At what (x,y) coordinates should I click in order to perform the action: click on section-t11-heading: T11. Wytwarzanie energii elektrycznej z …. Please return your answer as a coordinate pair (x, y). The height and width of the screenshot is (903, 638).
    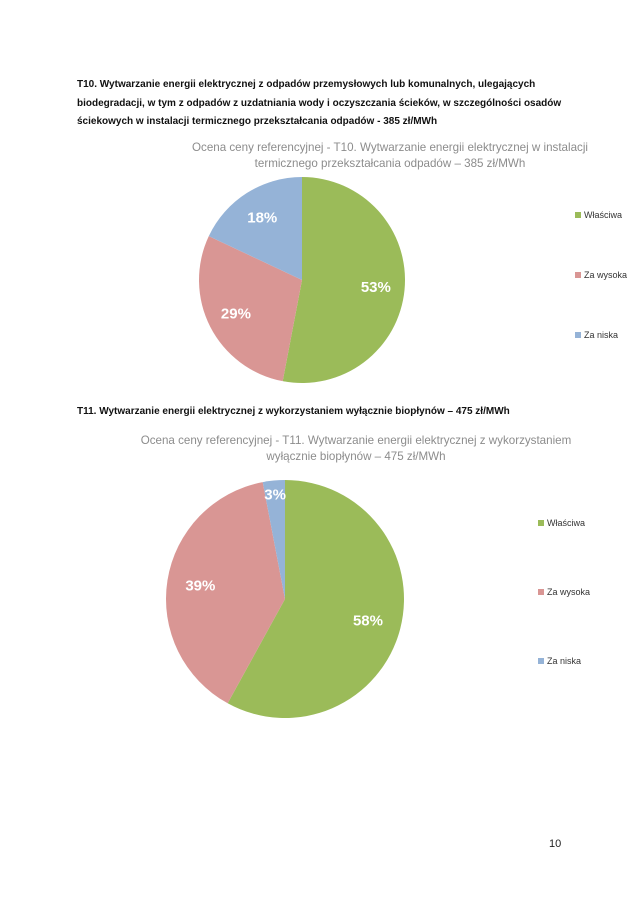
    Looking at the image, I should click on (293, 411).